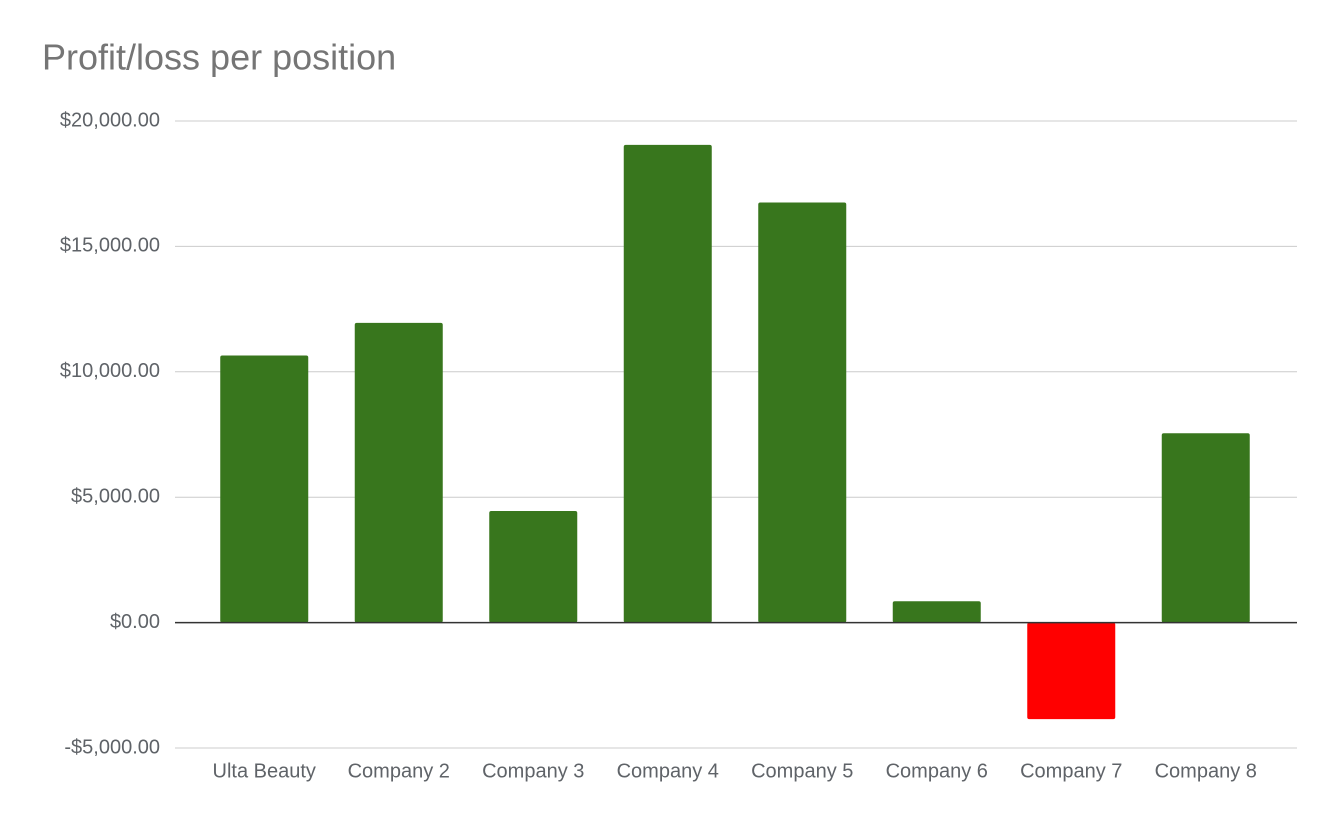 This screenshot has height=826, width=1338. I want to click on y-tick-label: $0.00, so click(135, 622).